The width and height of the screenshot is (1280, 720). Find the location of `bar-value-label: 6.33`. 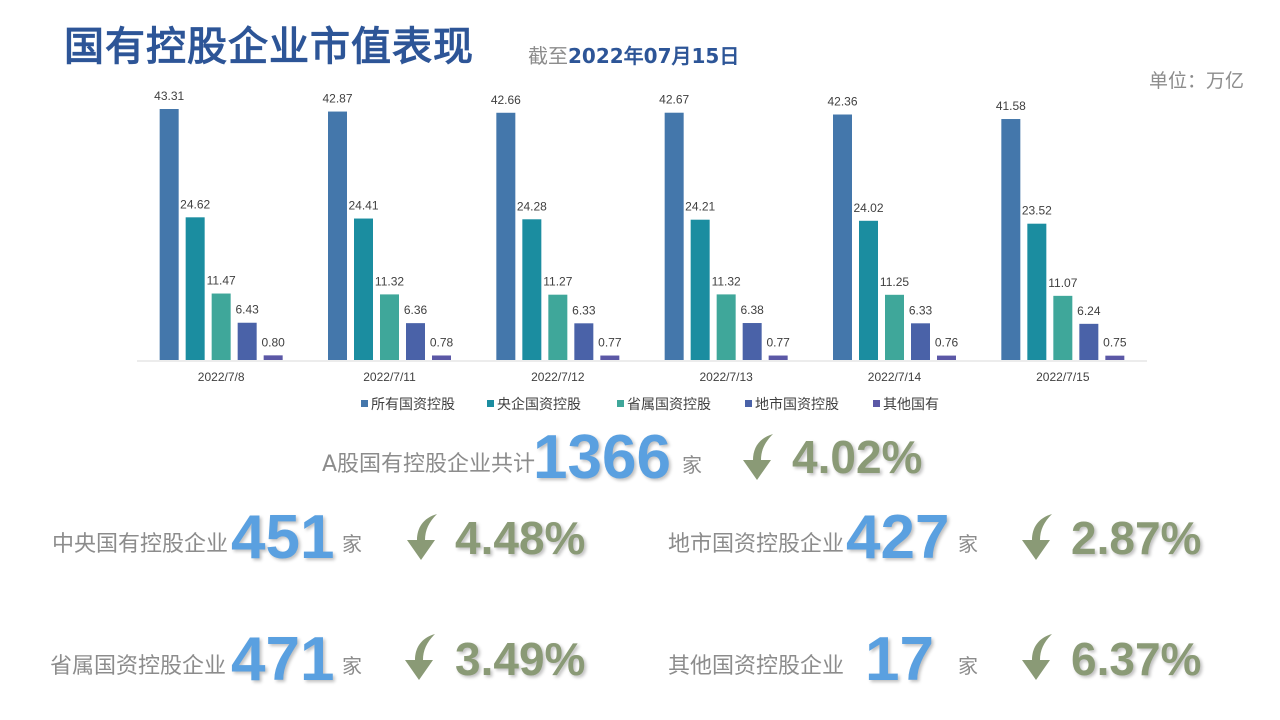

bar-value-label: 6.33 is located at coordinates (584, 310).